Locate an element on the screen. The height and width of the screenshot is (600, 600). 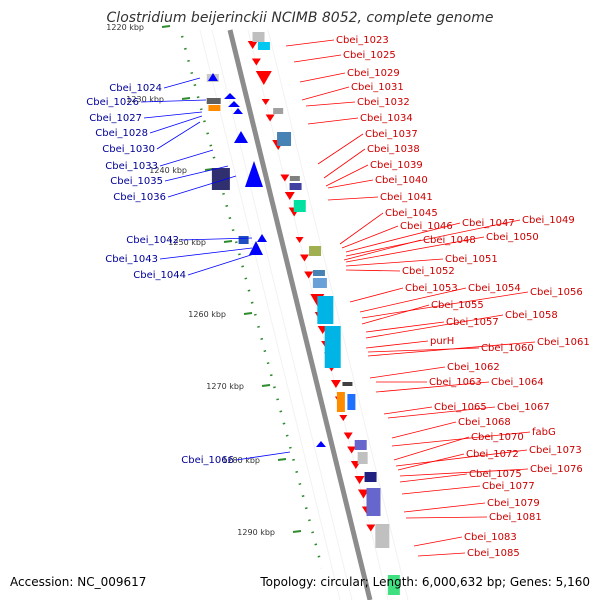
forward-gene-label: Cbei_1068 is located at coordinates (484, 422).